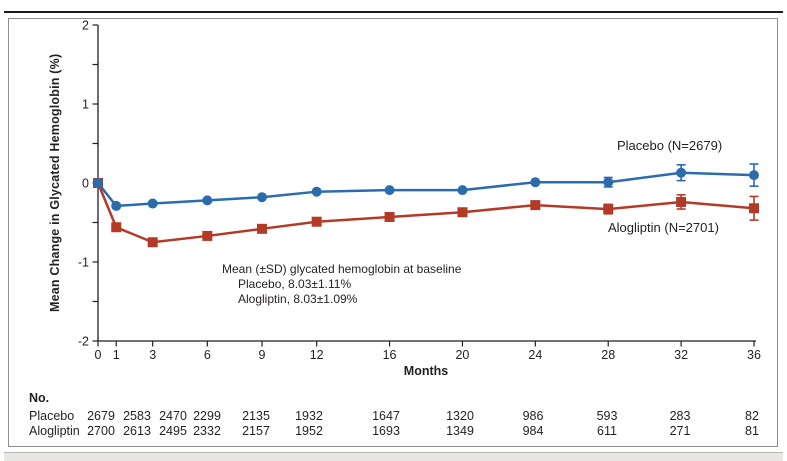 The image size is (787, 461). I want to click on y-tick-label: 1, so click(85, 105).